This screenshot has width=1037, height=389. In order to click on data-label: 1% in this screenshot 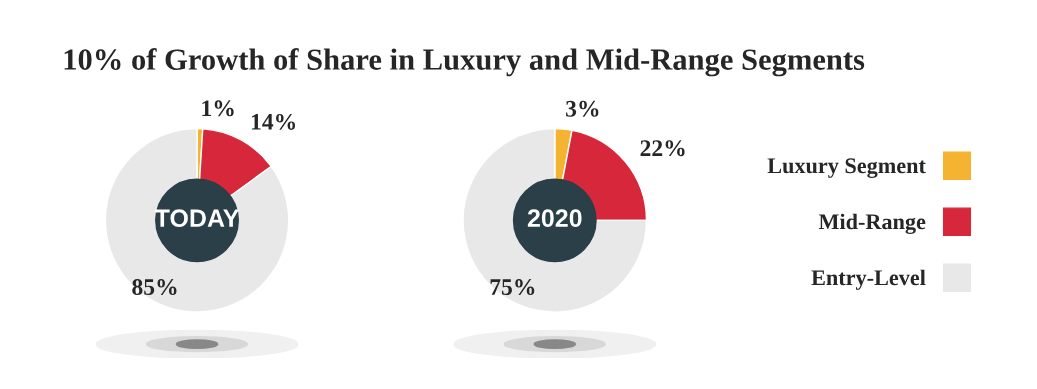, I will do `click(218, 108)`.